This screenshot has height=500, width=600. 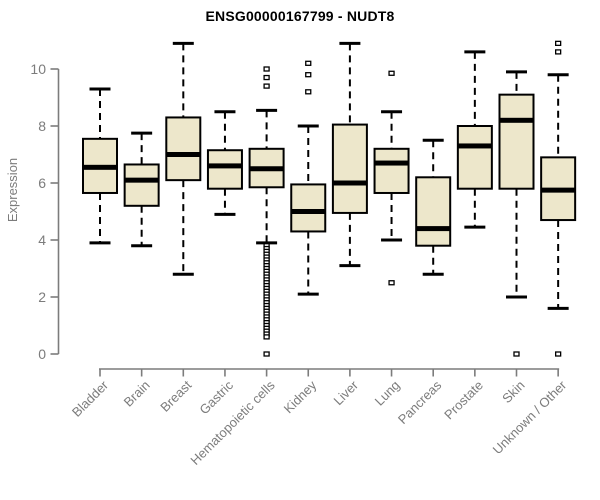 I want to click on box-breast, so click(x=183, y=149).